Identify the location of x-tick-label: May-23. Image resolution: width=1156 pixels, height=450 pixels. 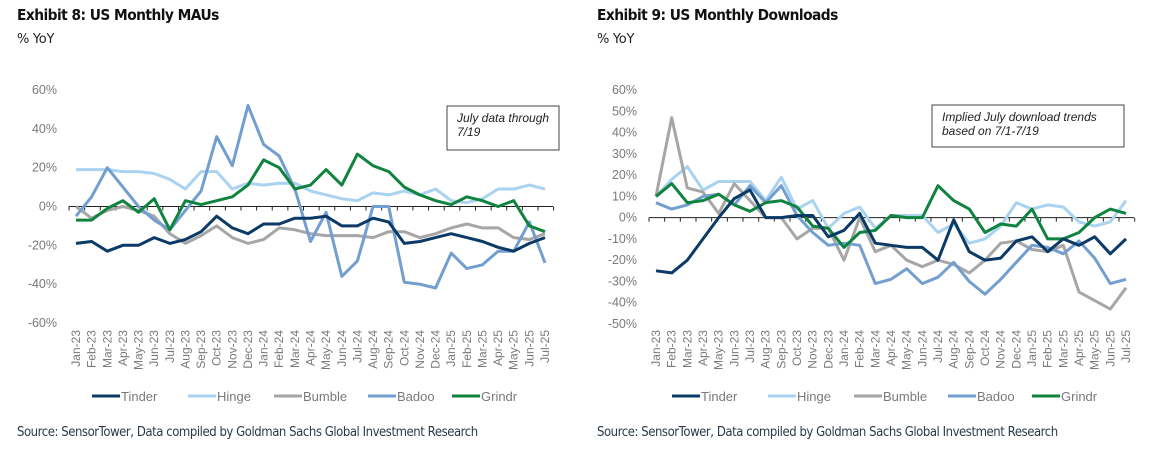
(719, 350).